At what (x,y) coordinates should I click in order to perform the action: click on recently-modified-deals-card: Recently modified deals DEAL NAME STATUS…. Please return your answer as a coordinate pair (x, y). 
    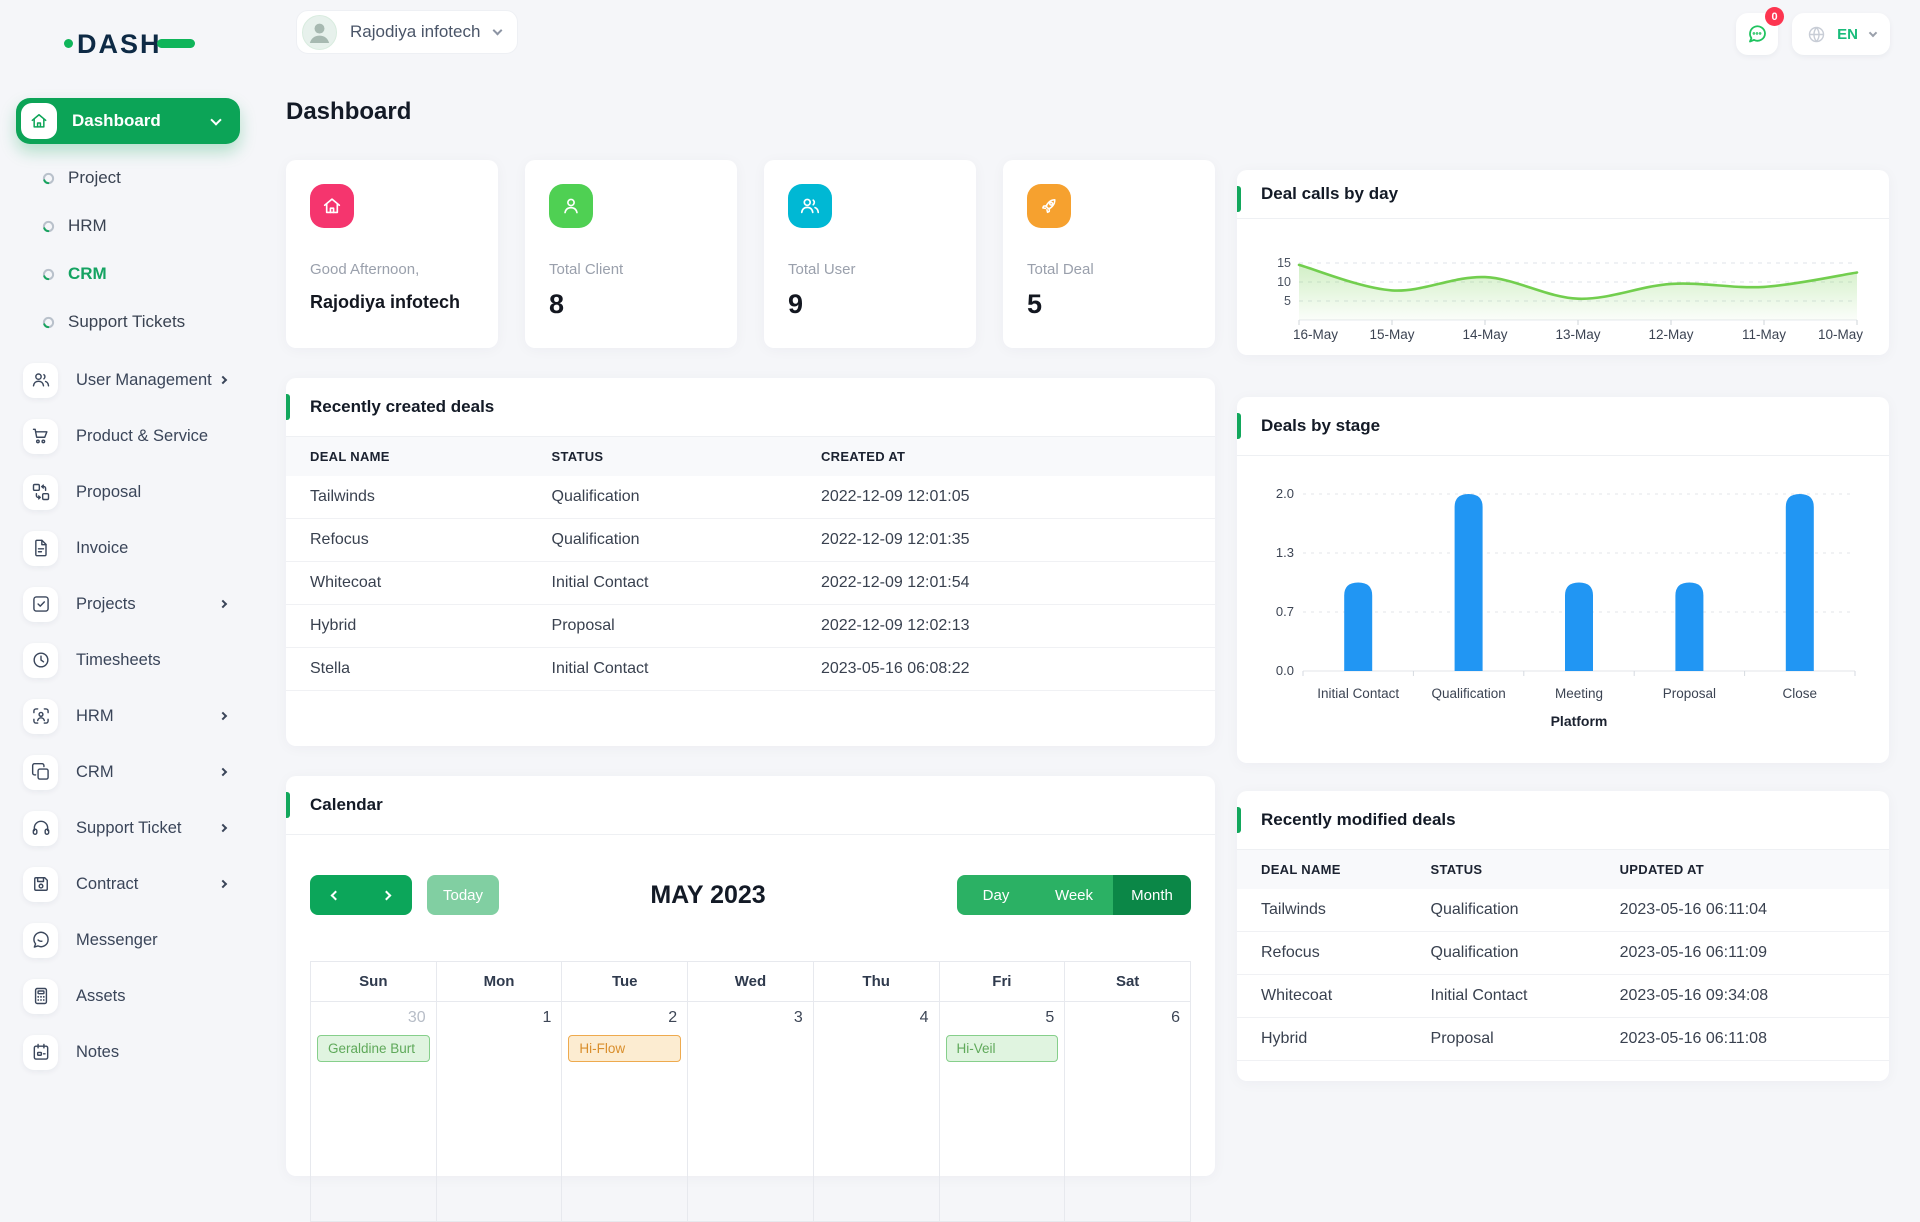
    Looking at the image, I should click on (1563, 936).